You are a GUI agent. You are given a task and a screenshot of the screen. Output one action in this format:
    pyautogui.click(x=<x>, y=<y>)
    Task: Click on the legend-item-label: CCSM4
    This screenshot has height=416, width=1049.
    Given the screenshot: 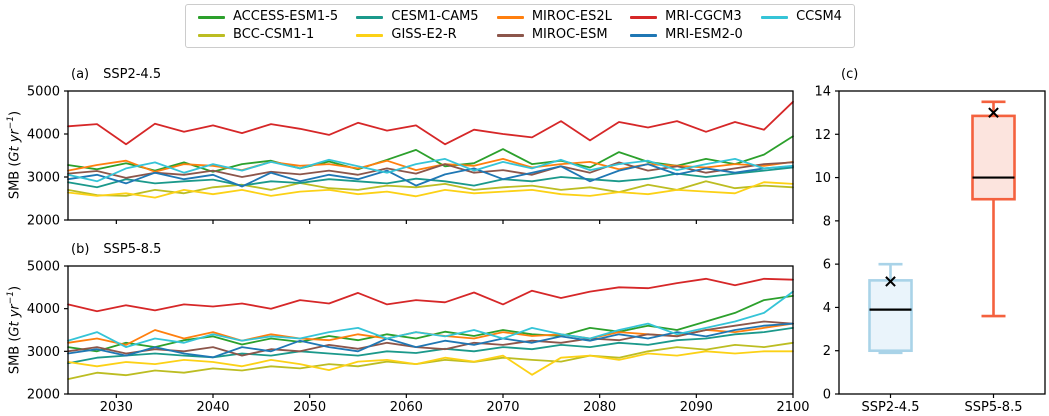 What is the action you would take?
    pyautogui.click(x=819, y=16)
    